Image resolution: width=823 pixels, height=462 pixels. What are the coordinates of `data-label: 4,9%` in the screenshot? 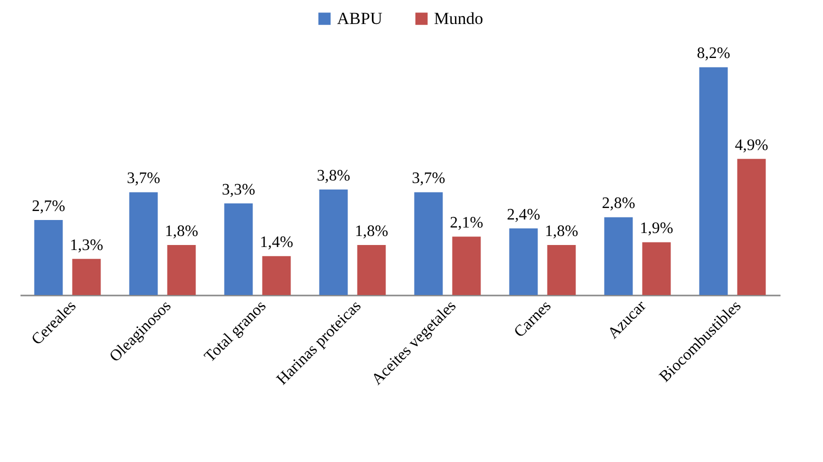 It's located at (751, 145).